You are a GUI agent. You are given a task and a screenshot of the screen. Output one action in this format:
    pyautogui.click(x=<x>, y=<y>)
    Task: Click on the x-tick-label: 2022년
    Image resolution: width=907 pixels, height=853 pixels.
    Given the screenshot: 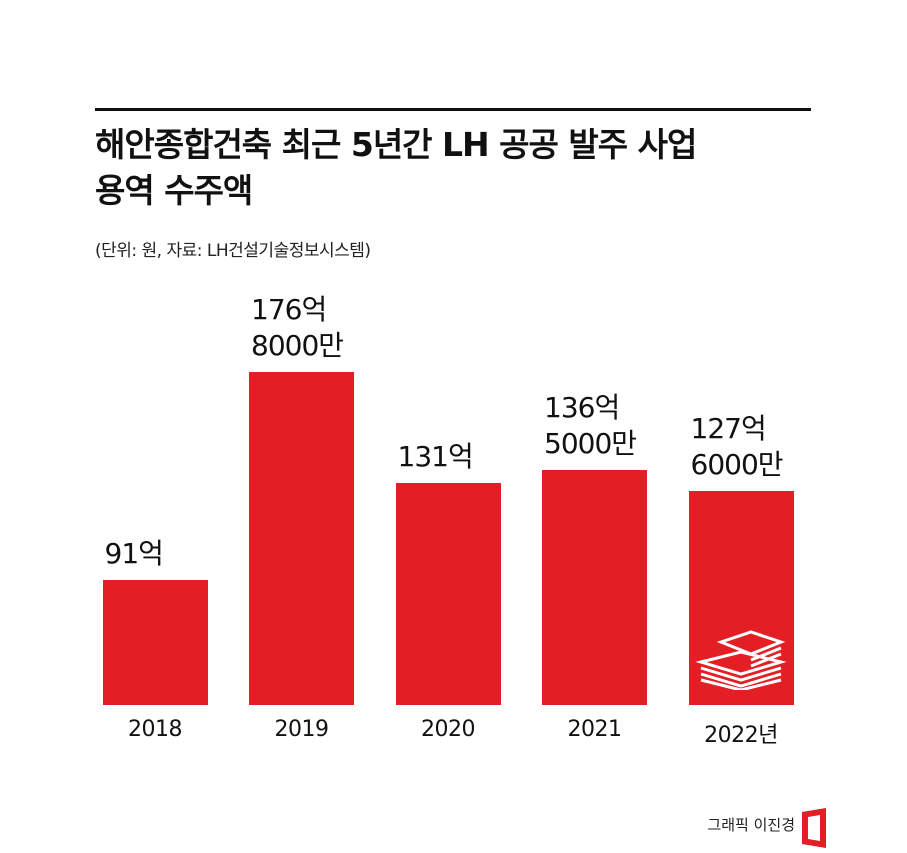 What is the action you would take?
    pyautogui.click(x=741, y=735)
    